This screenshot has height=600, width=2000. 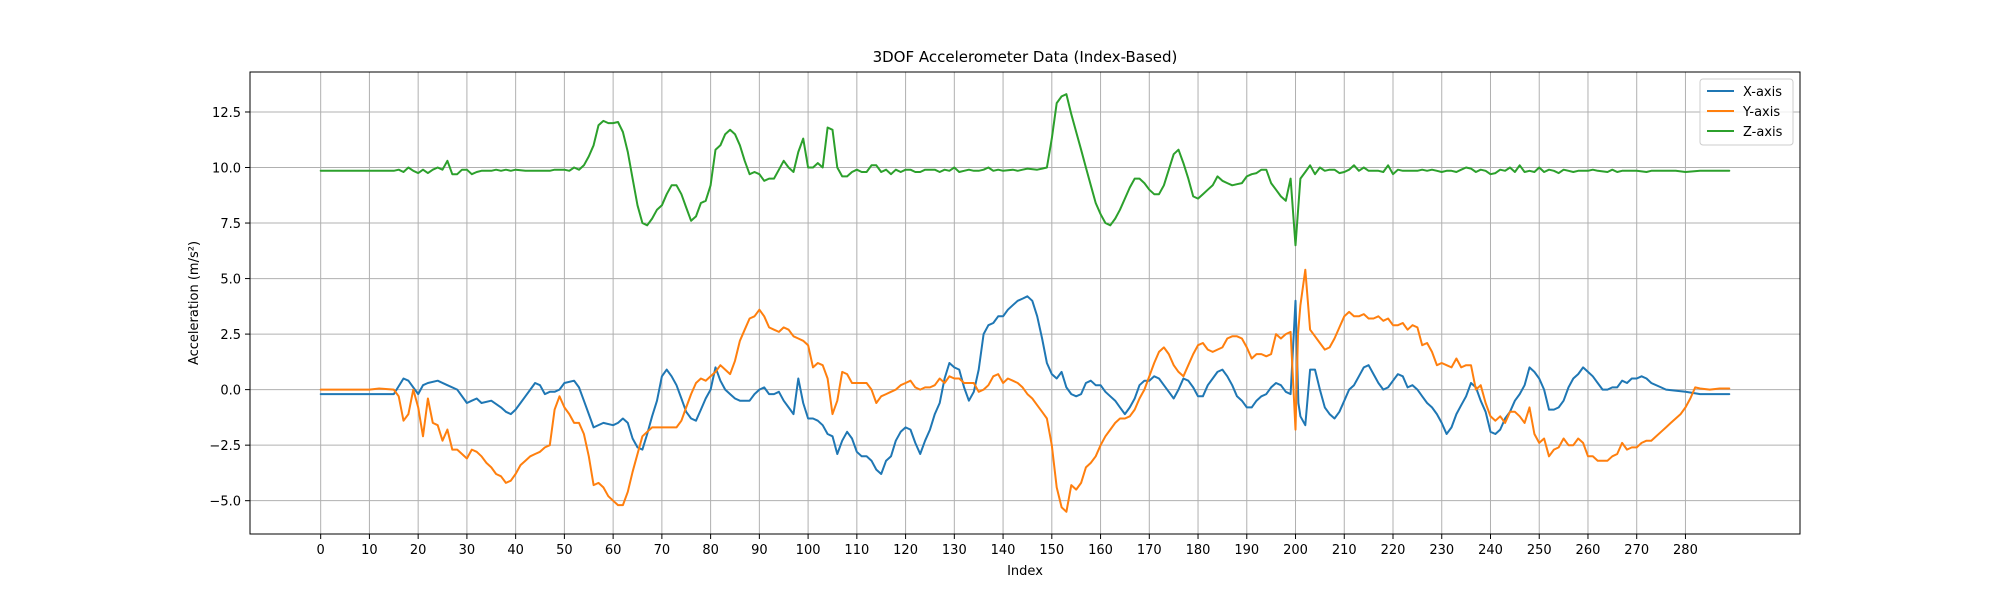 I want to click on x-tick-label: 190, so click(x=1246, y=550).